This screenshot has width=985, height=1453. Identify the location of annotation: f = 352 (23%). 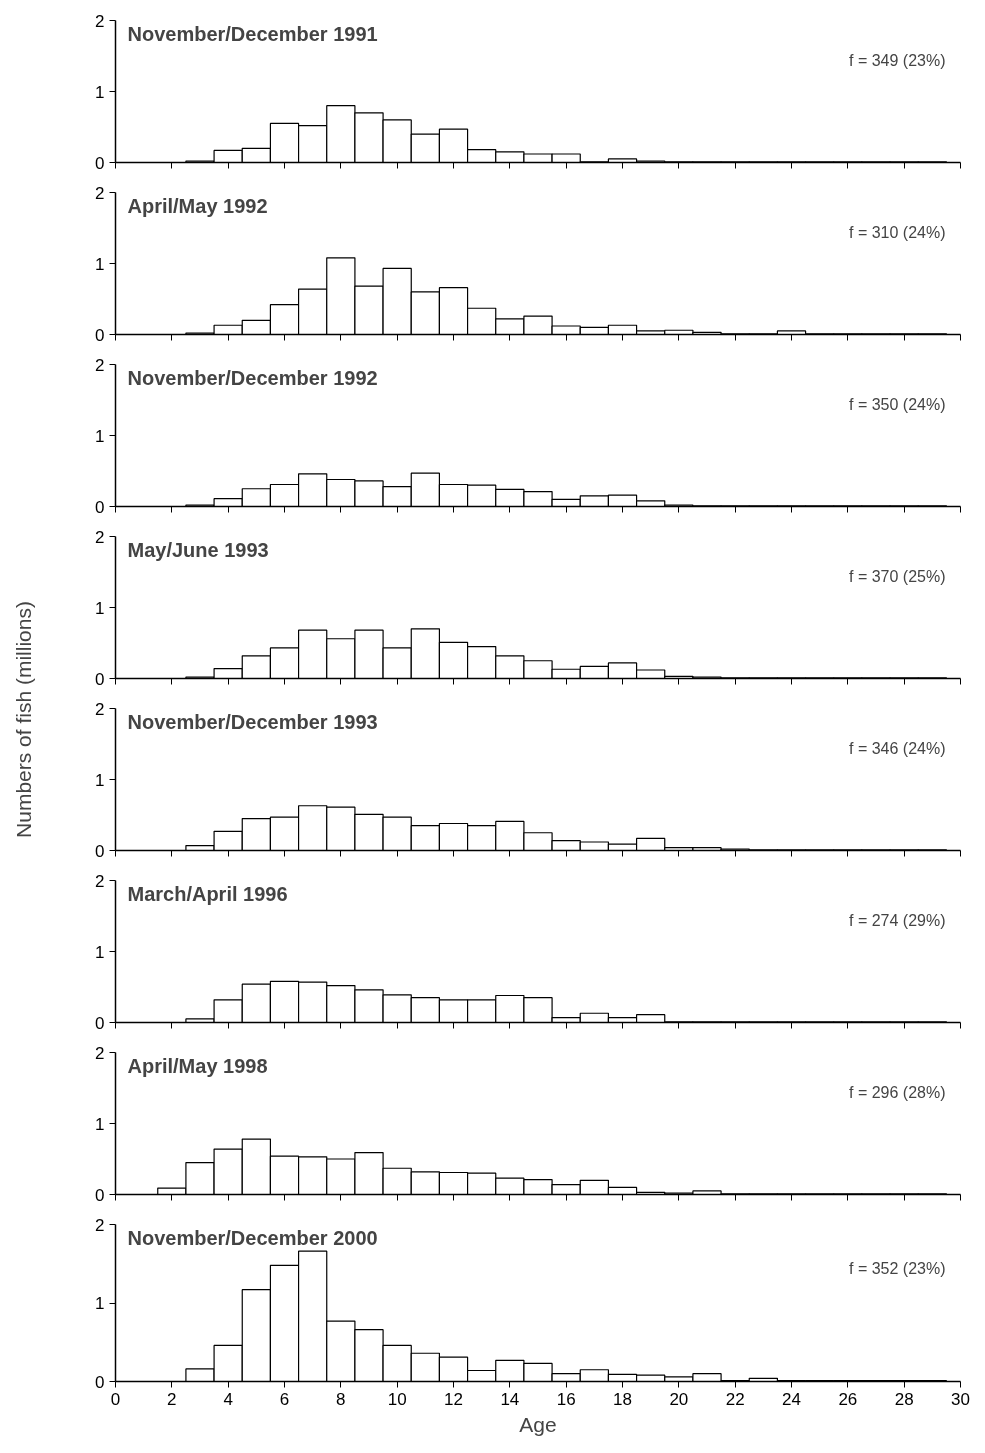
(897, 1268).